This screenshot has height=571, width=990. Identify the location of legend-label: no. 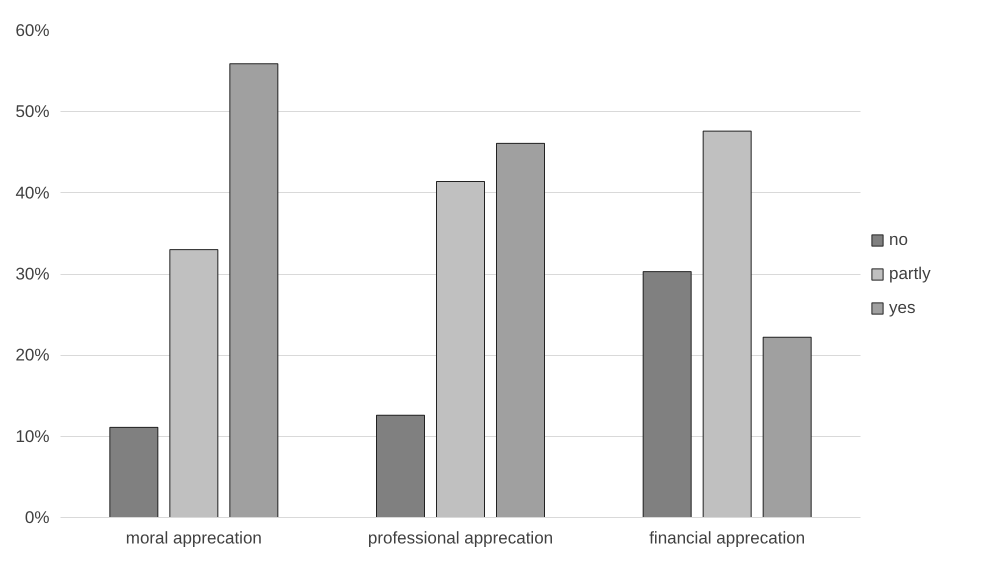
(899, 240).